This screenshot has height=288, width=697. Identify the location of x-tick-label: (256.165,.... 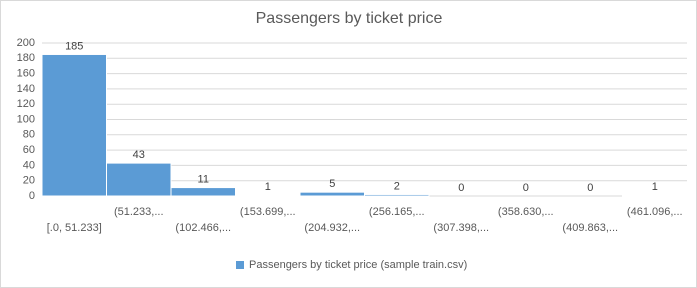
(397, 212).